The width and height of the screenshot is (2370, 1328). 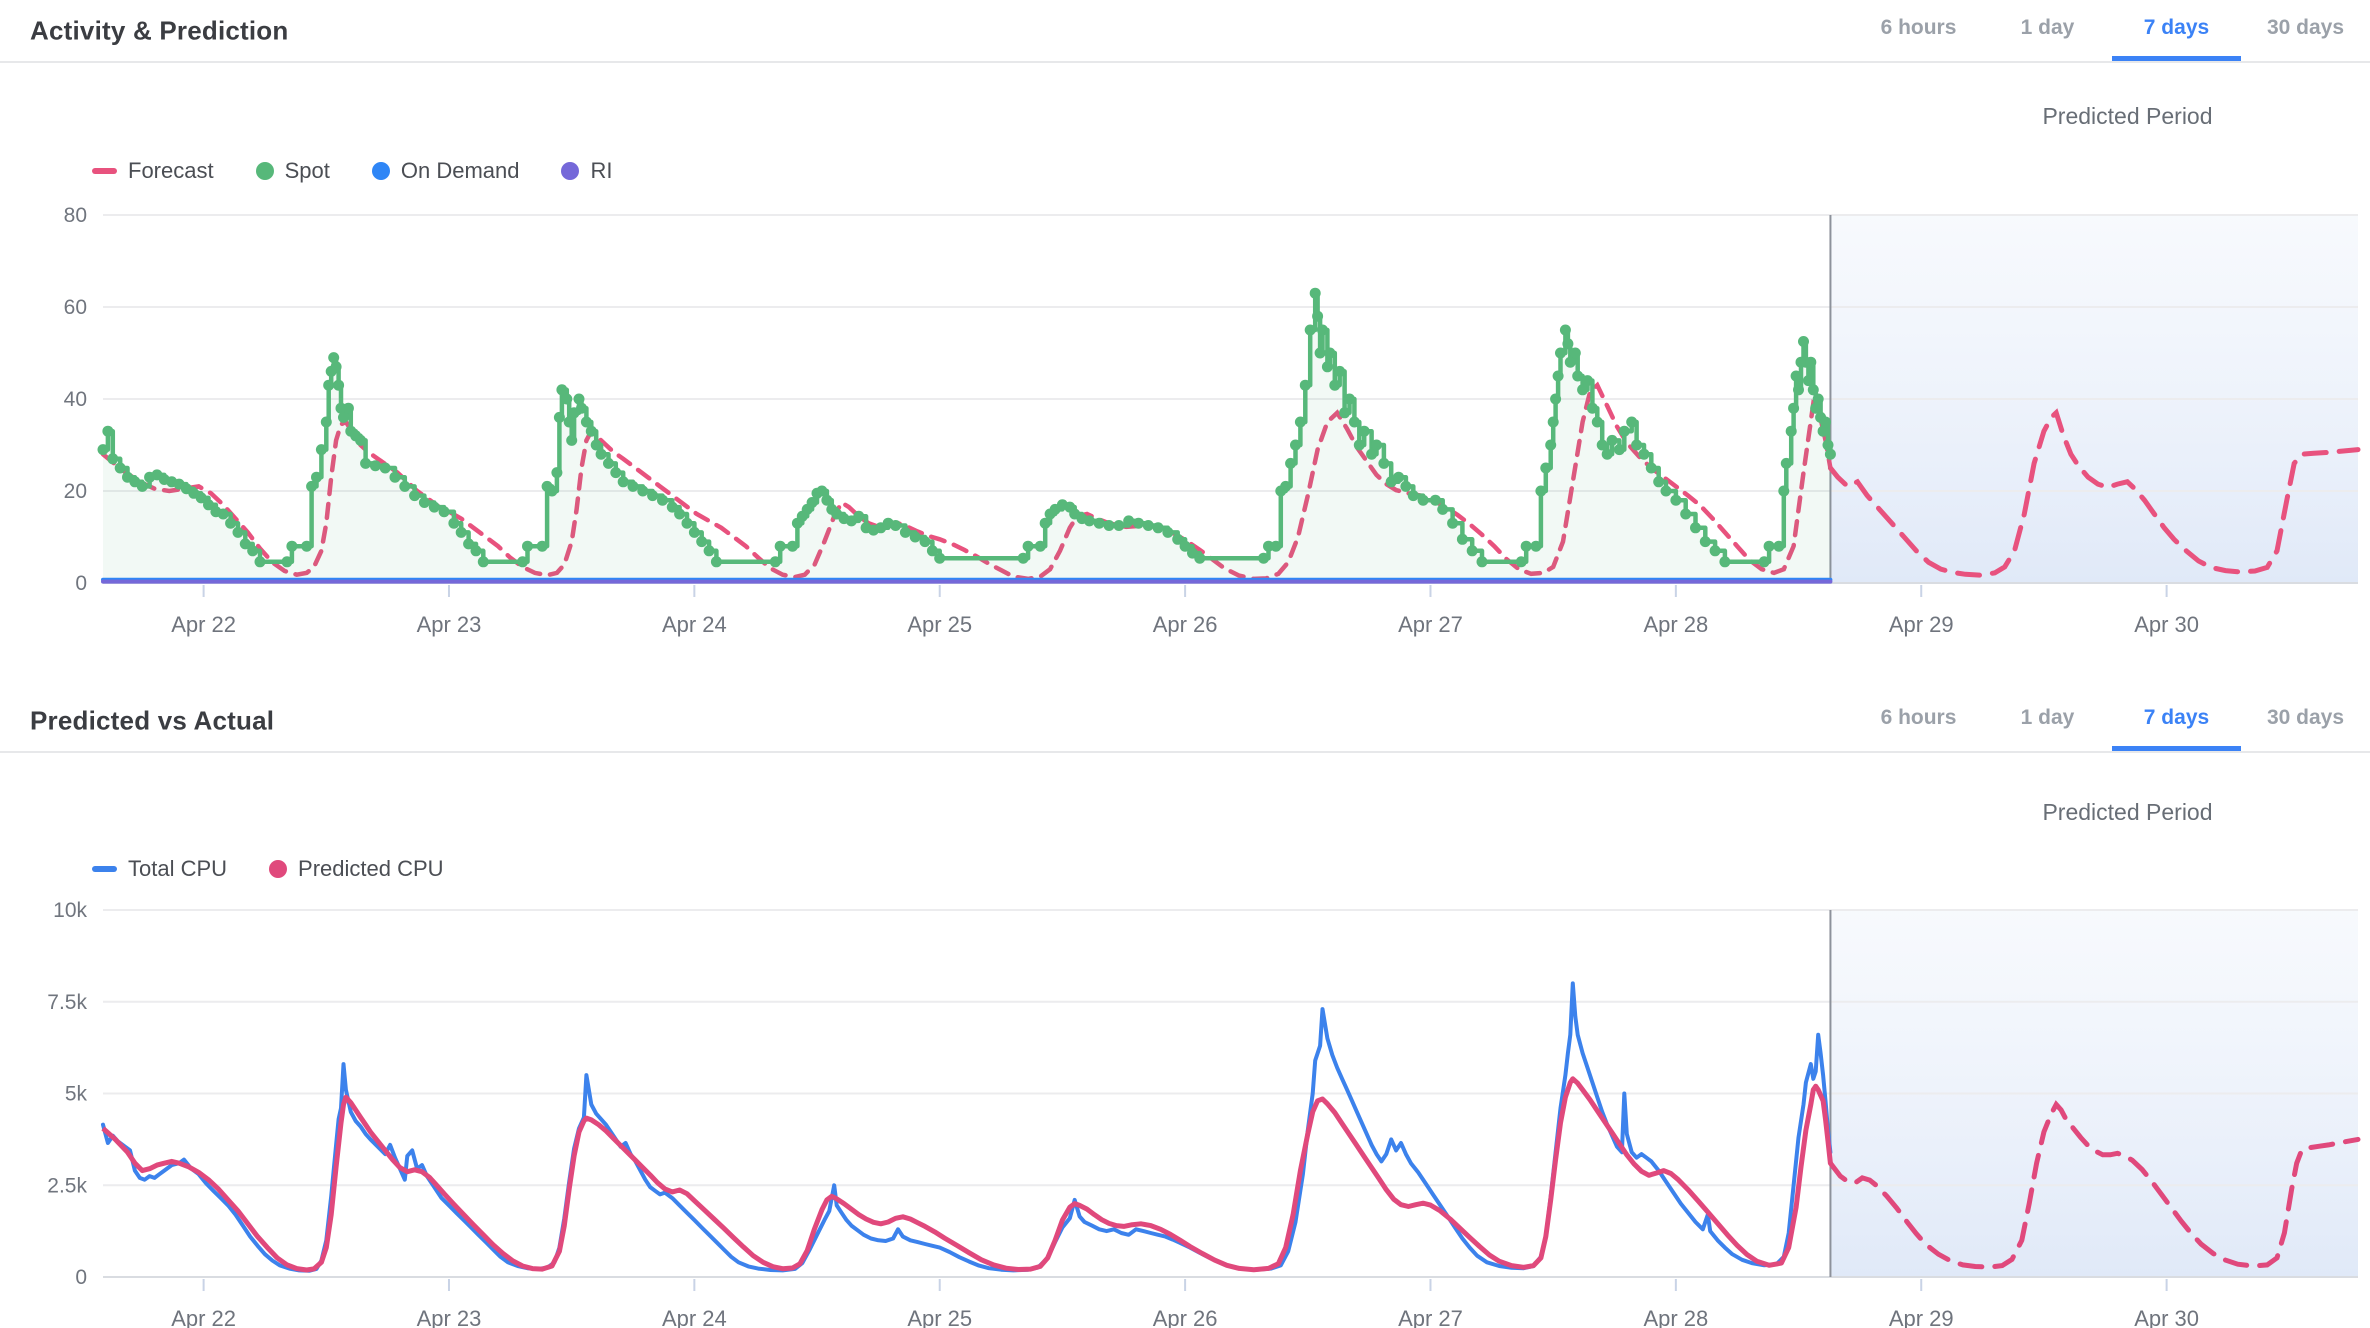 What do you see at coordinates (75, 307) in the screenshot?
I see `svg-text: 60` at bounding box center [75, 307].